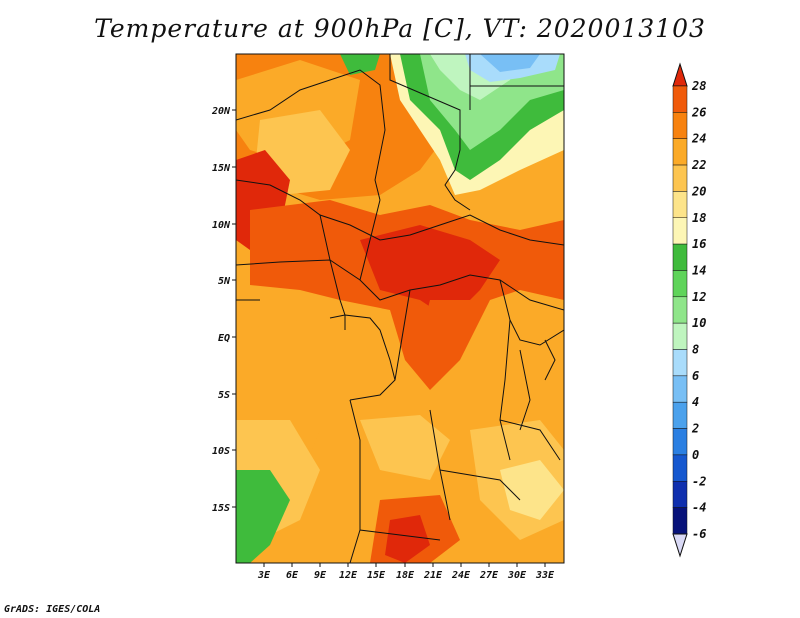 The height and width of the screenshot is (618, 800). Describe the element at coordinates (699, 270) in the screenshot. I see `colorbar-label: 14` at that location.